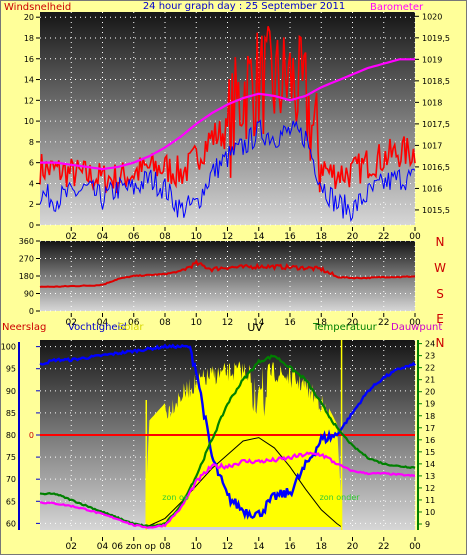  What do you see at coordinates (383, 237) in the screenshot?
I see `wind-x-label: 22` at bounding box center [383, 237].